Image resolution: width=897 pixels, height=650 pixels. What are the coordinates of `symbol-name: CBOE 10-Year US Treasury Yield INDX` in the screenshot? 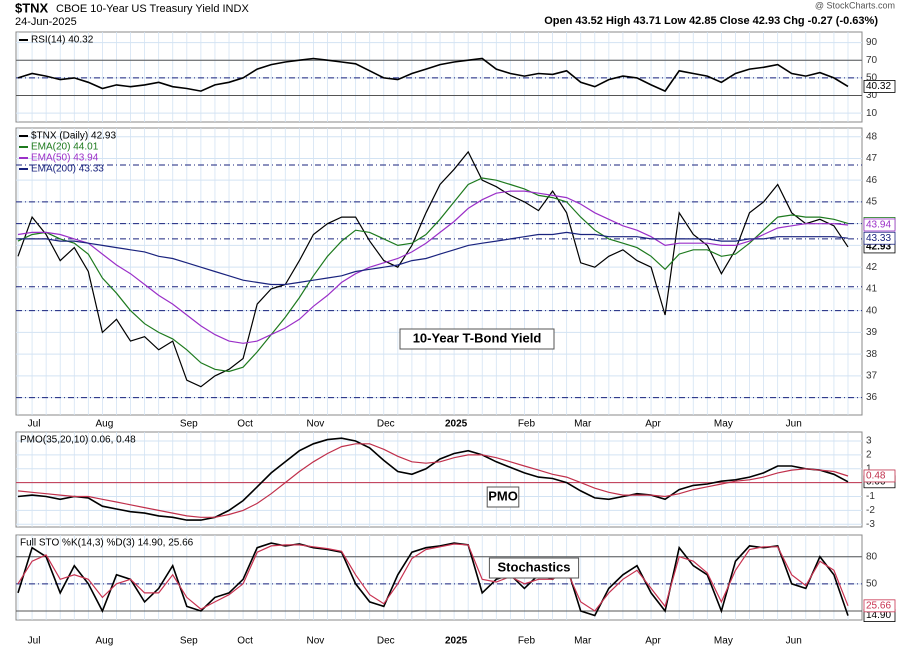 It's located at (152, 9).